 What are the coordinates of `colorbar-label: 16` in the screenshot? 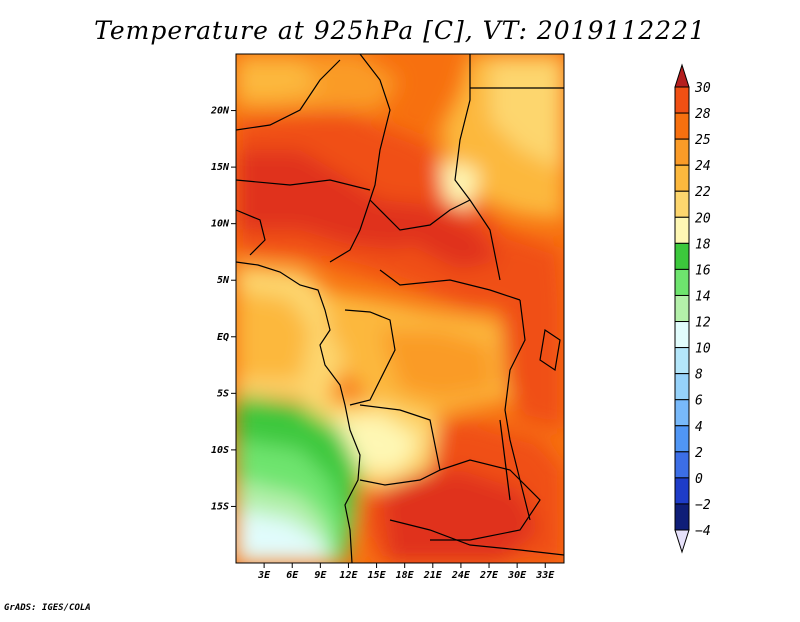 It's located at (703, 270).